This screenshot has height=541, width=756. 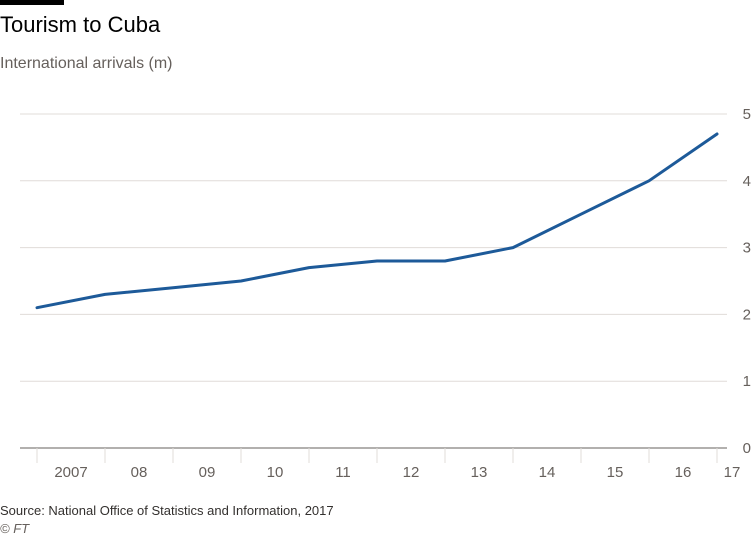 I want to click on x-tick-label: 16, so click(x=683, y=472).